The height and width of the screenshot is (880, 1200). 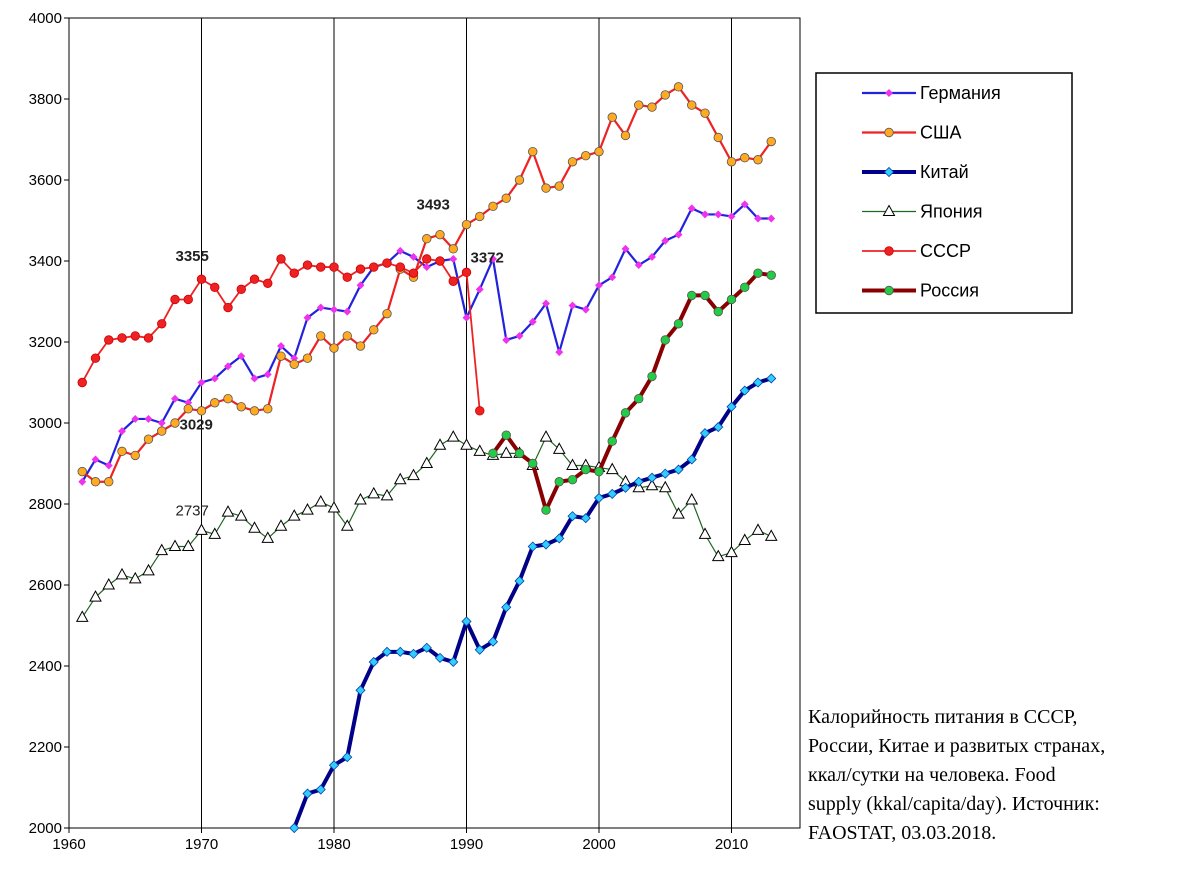 What do you see at coordinates (45, 261) in the screenshot?
I see `y-tick-label: 3400` at bounding box center [45, 261].